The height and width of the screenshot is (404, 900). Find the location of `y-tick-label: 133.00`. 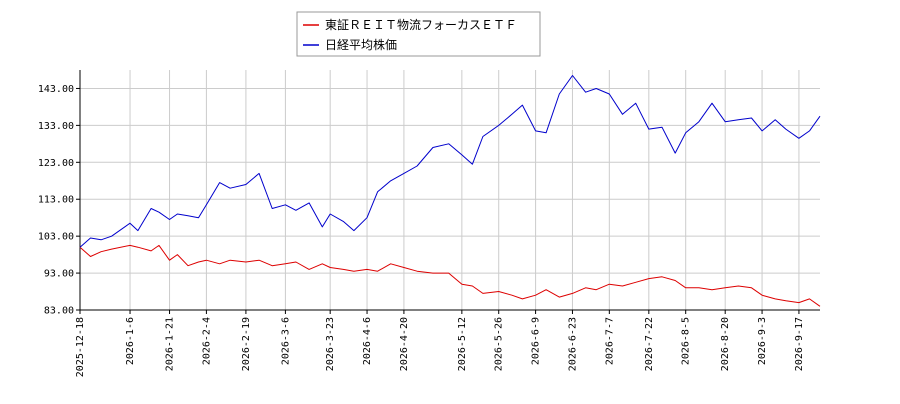

y-tick-label: 133.00 is located at coordinates (56, 126).